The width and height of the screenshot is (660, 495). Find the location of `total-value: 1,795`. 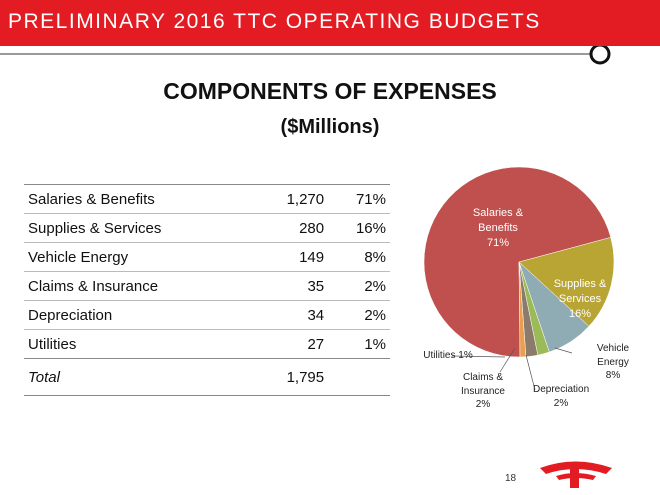

total-value: 1,795 is located at coordinates (291, 377).